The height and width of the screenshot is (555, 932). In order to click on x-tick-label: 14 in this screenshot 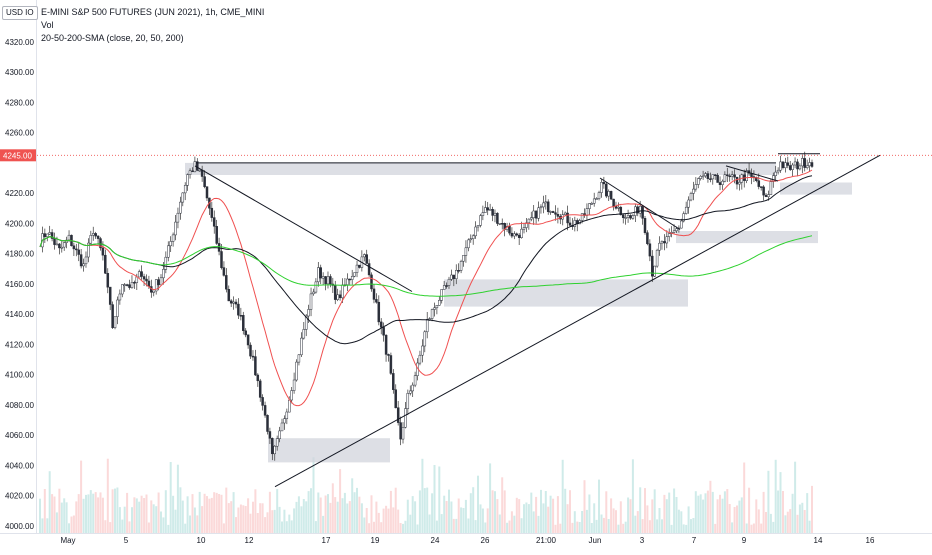, I will do `click(818, 540)`.